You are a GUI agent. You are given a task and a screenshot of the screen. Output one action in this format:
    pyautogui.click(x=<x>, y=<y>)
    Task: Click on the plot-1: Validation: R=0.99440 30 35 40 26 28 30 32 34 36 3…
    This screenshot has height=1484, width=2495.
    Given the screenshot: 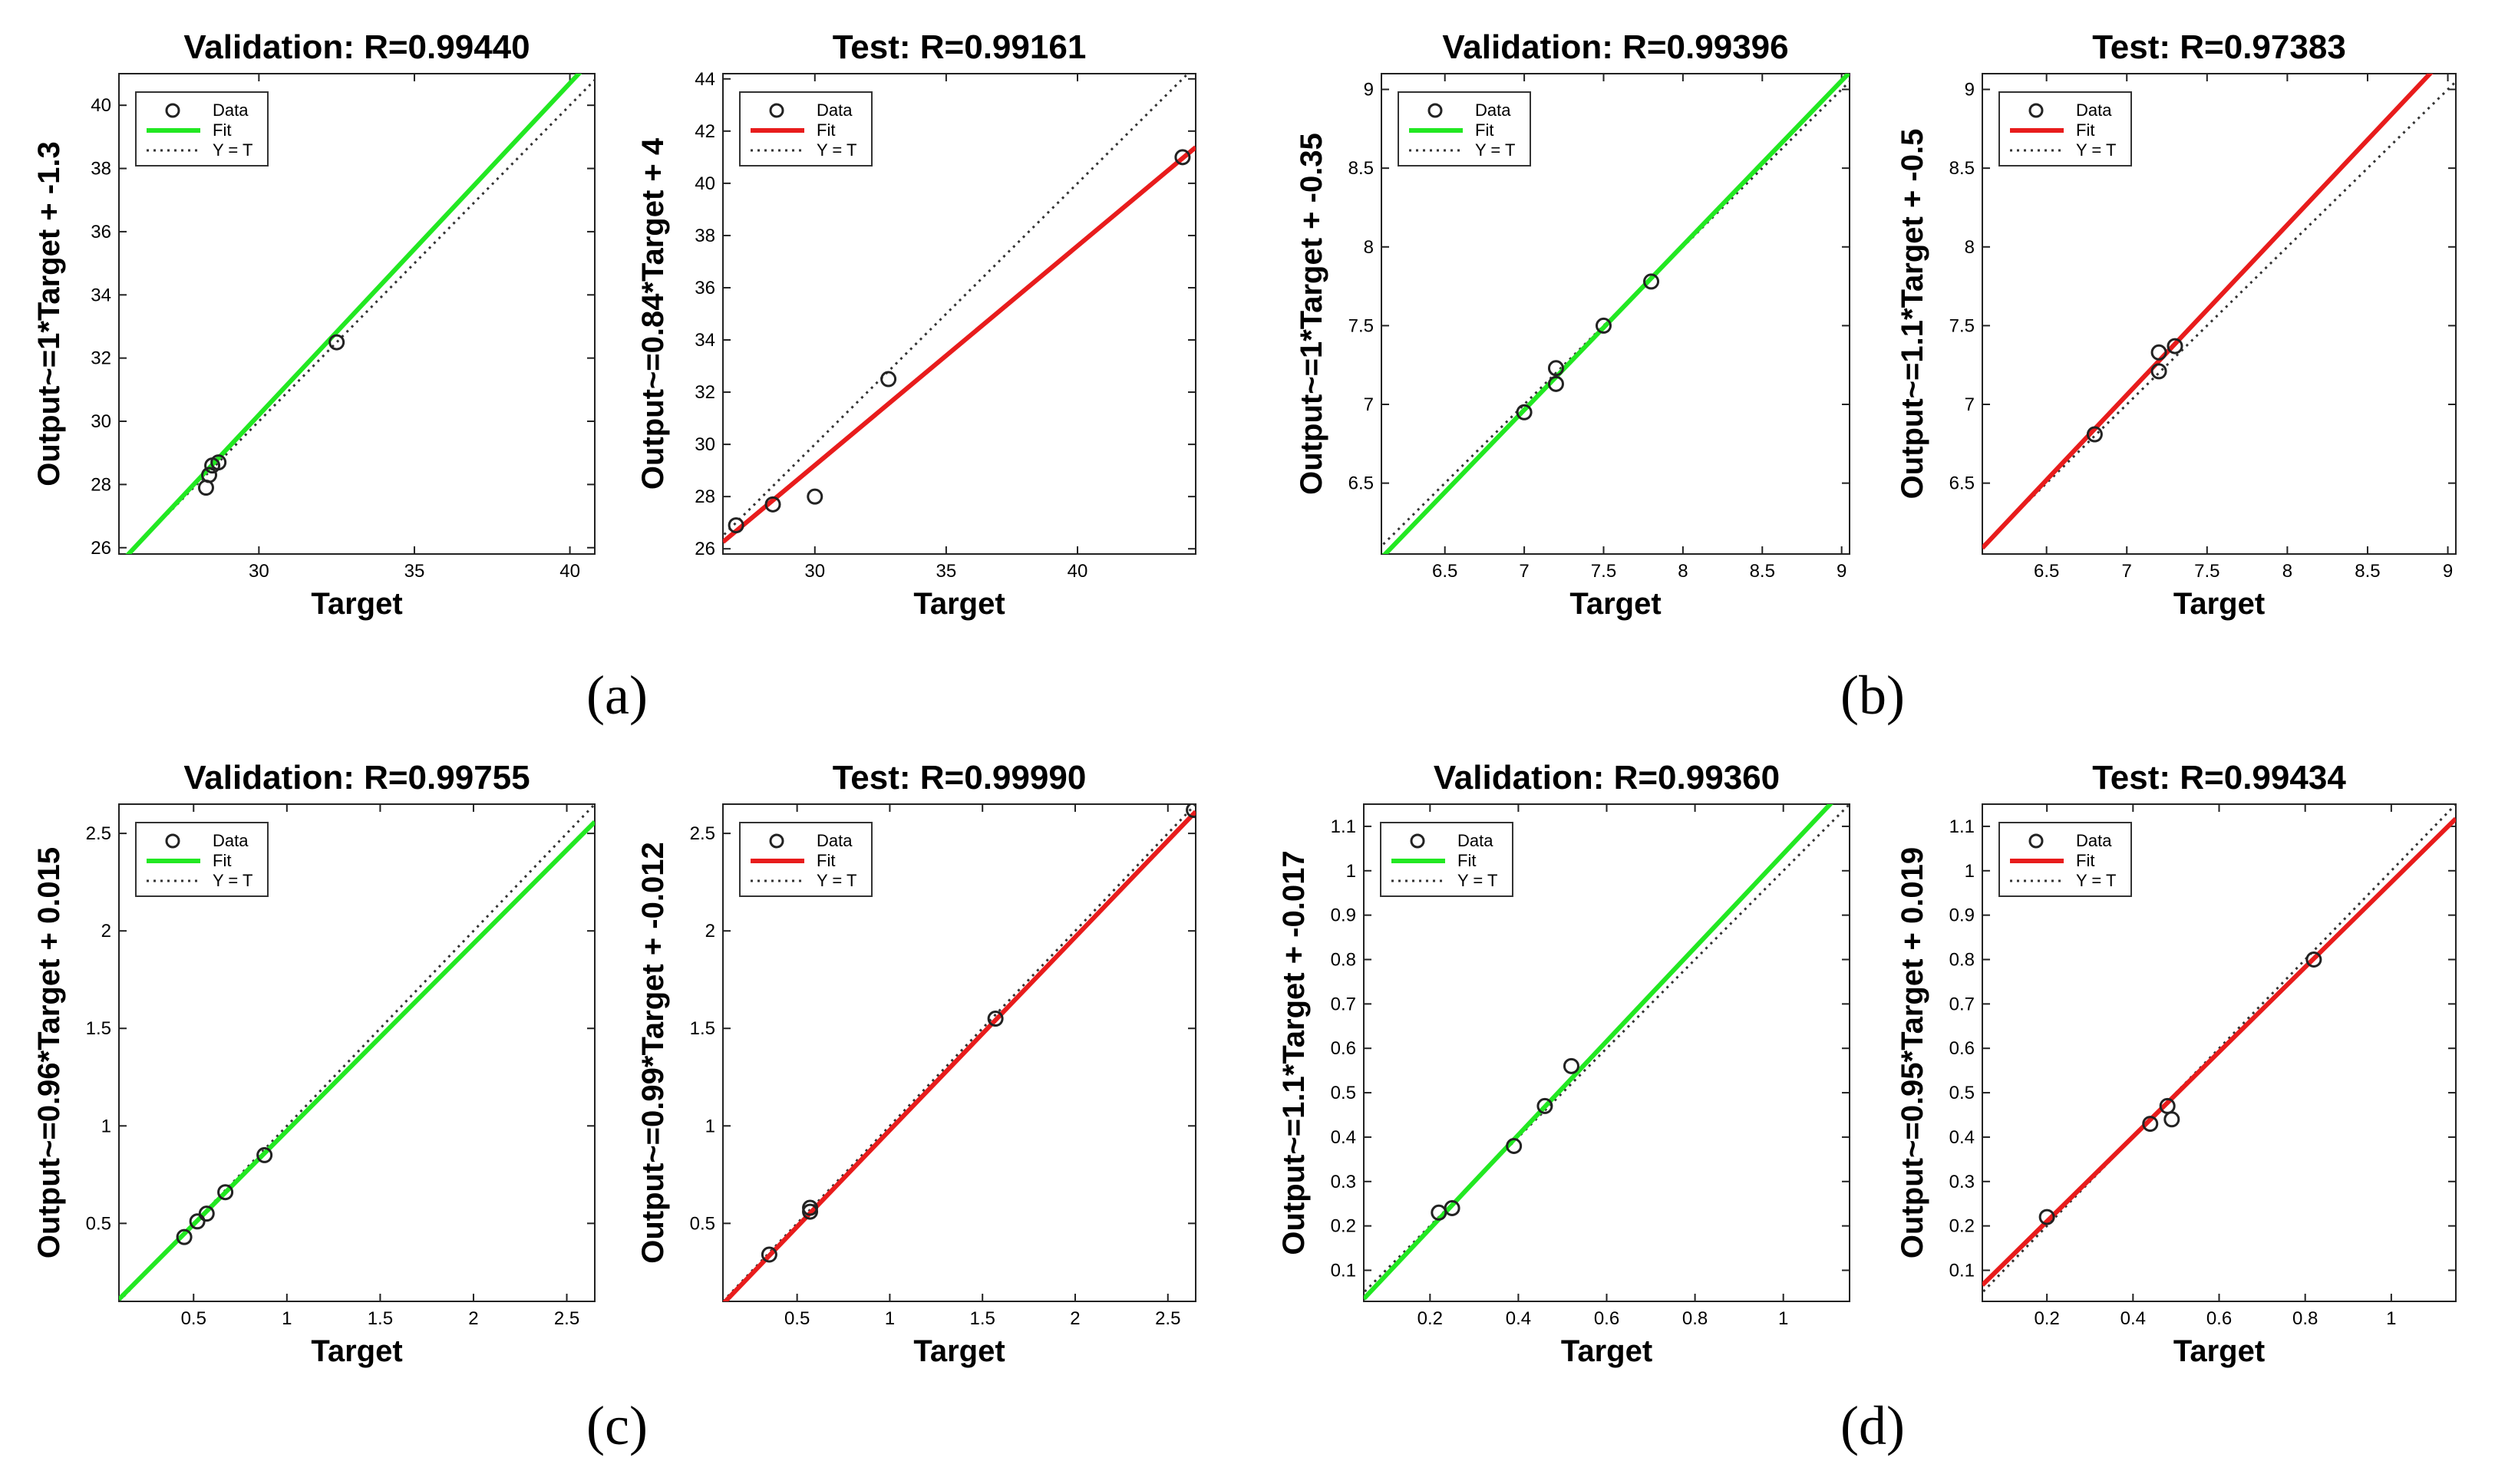 What is the action you would take?
    pyautogui.click(x=314, y=324)
    